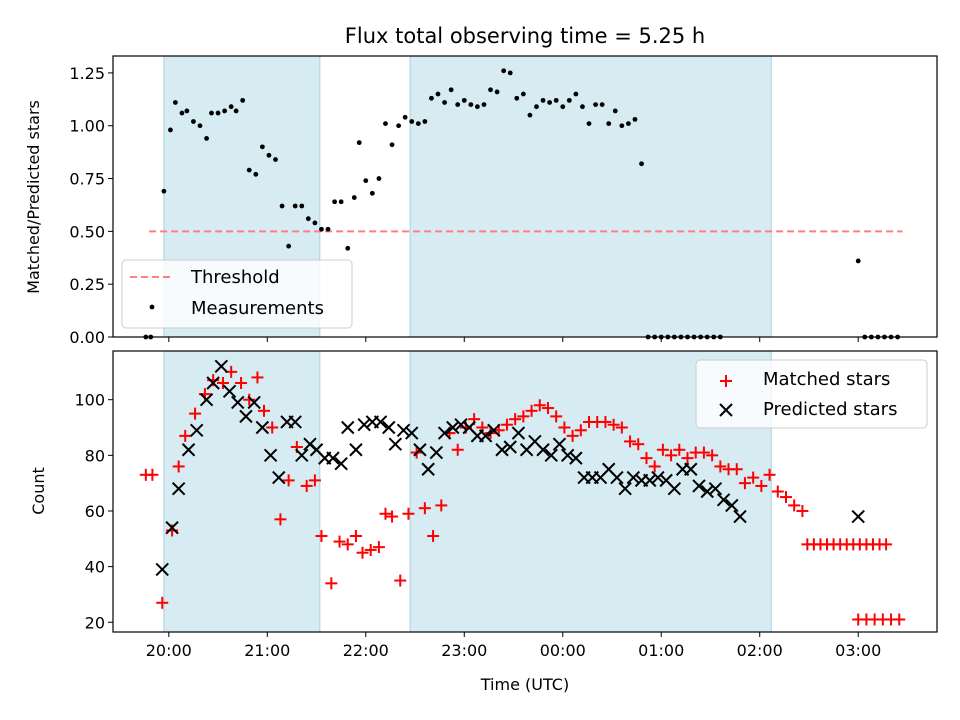 The height and width of the screenshot is (720, 960). What do you see at coordinates (95, 567) in the screenshot?
I see `y-tick-label: 40` at bounding box center [95, 567].